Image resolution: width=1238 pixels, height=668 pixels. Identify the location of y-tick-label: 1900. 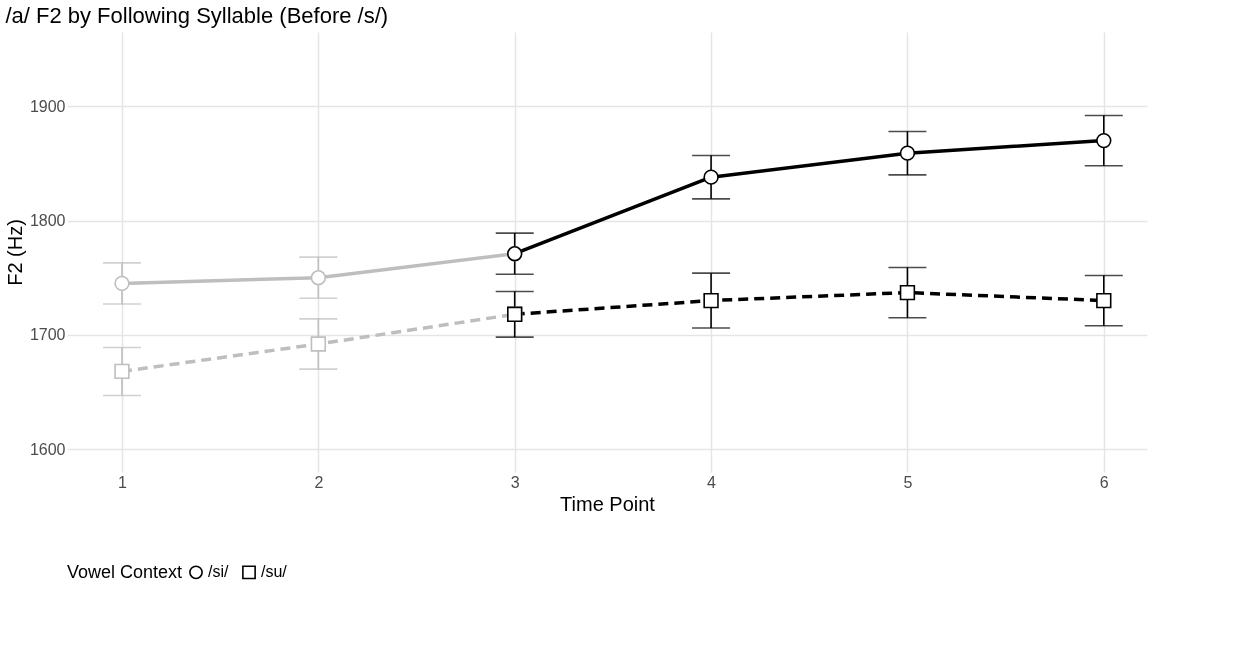
(47, 106).